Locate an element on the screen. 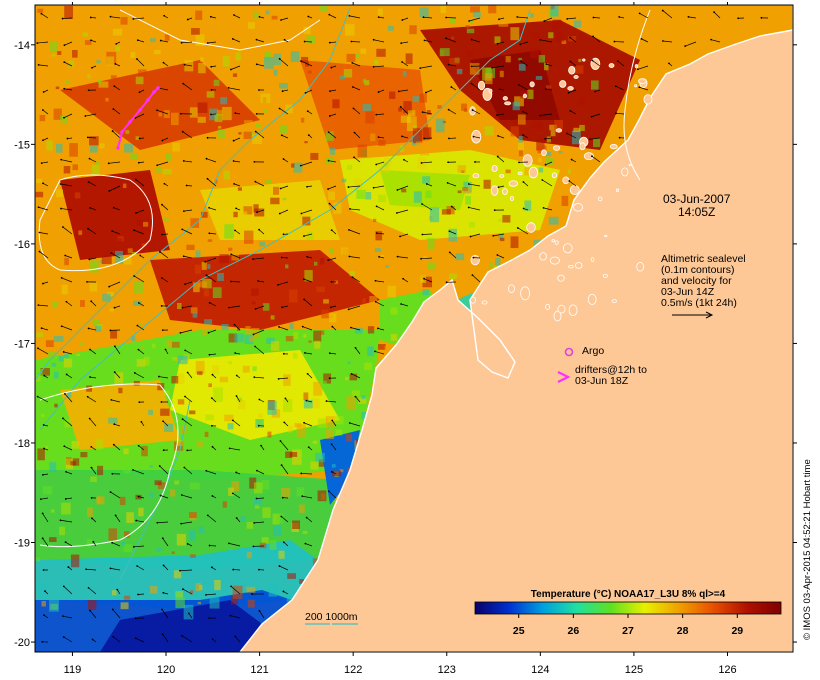 The width and height of the screenshot is (820, 680). y-tick-label: -19 is located at coordinates (22, 544).